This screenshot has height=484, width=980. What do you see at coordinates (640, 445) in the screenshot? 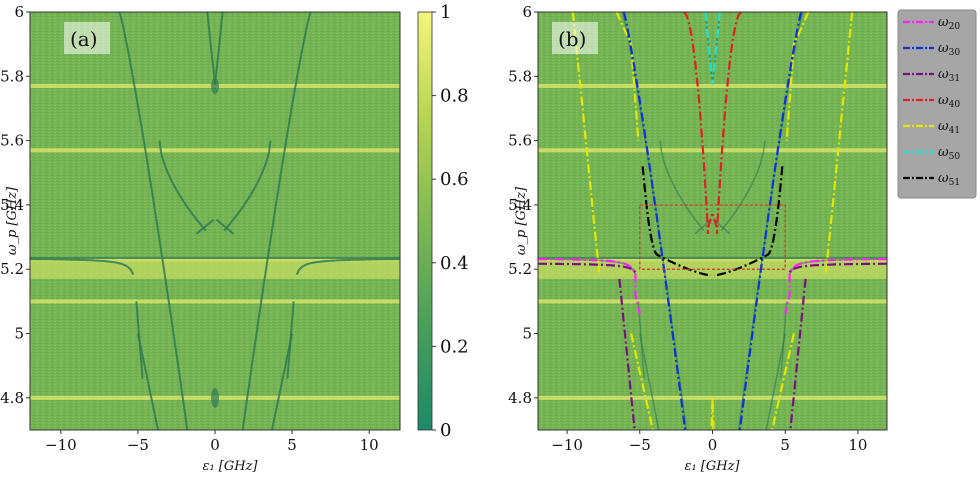
I see `panel-b-xtick-label: −5` at bounding box center [640, 445].